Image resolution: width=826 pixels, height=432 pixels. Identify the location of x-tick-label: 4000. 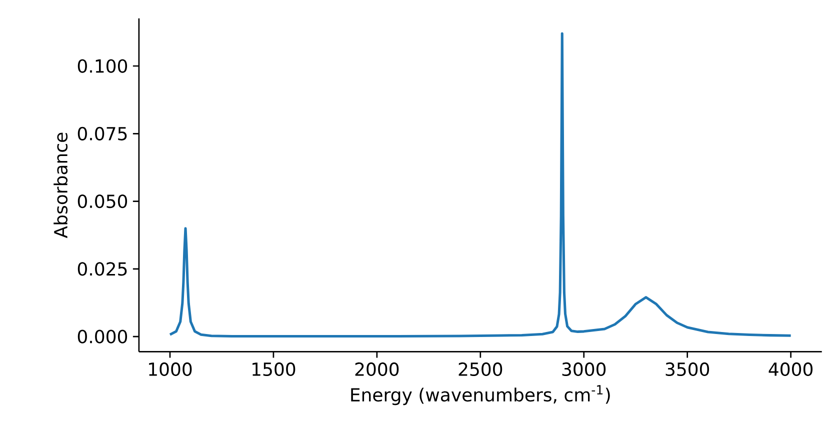
(790, 369).